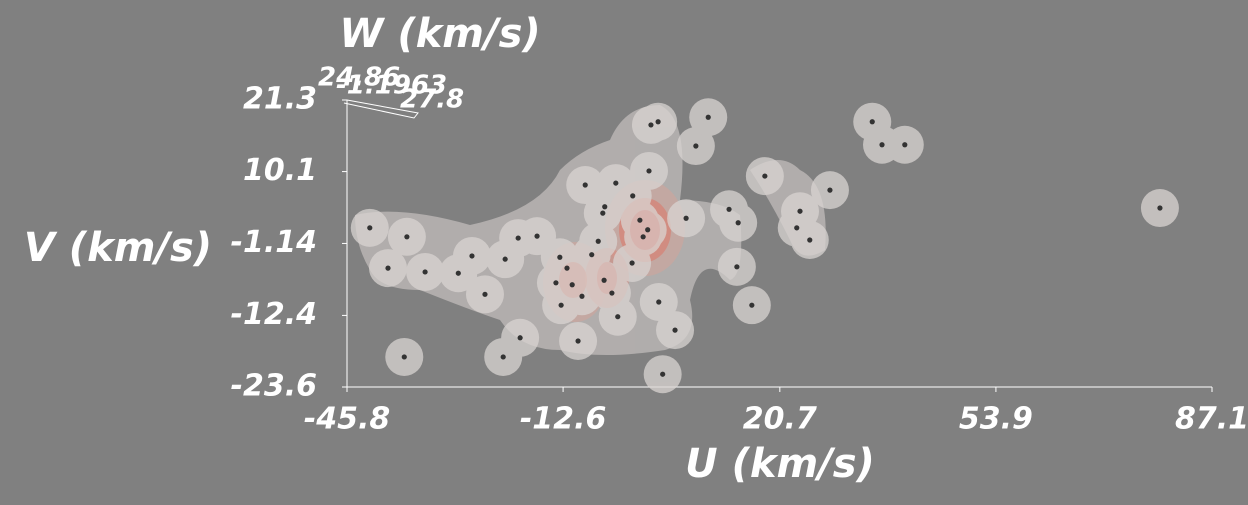 The image size is (1248, 505). Describe the element at coordinates (280, 170) in the screenshot. I see `y-tick-label: 10.1` at that location.